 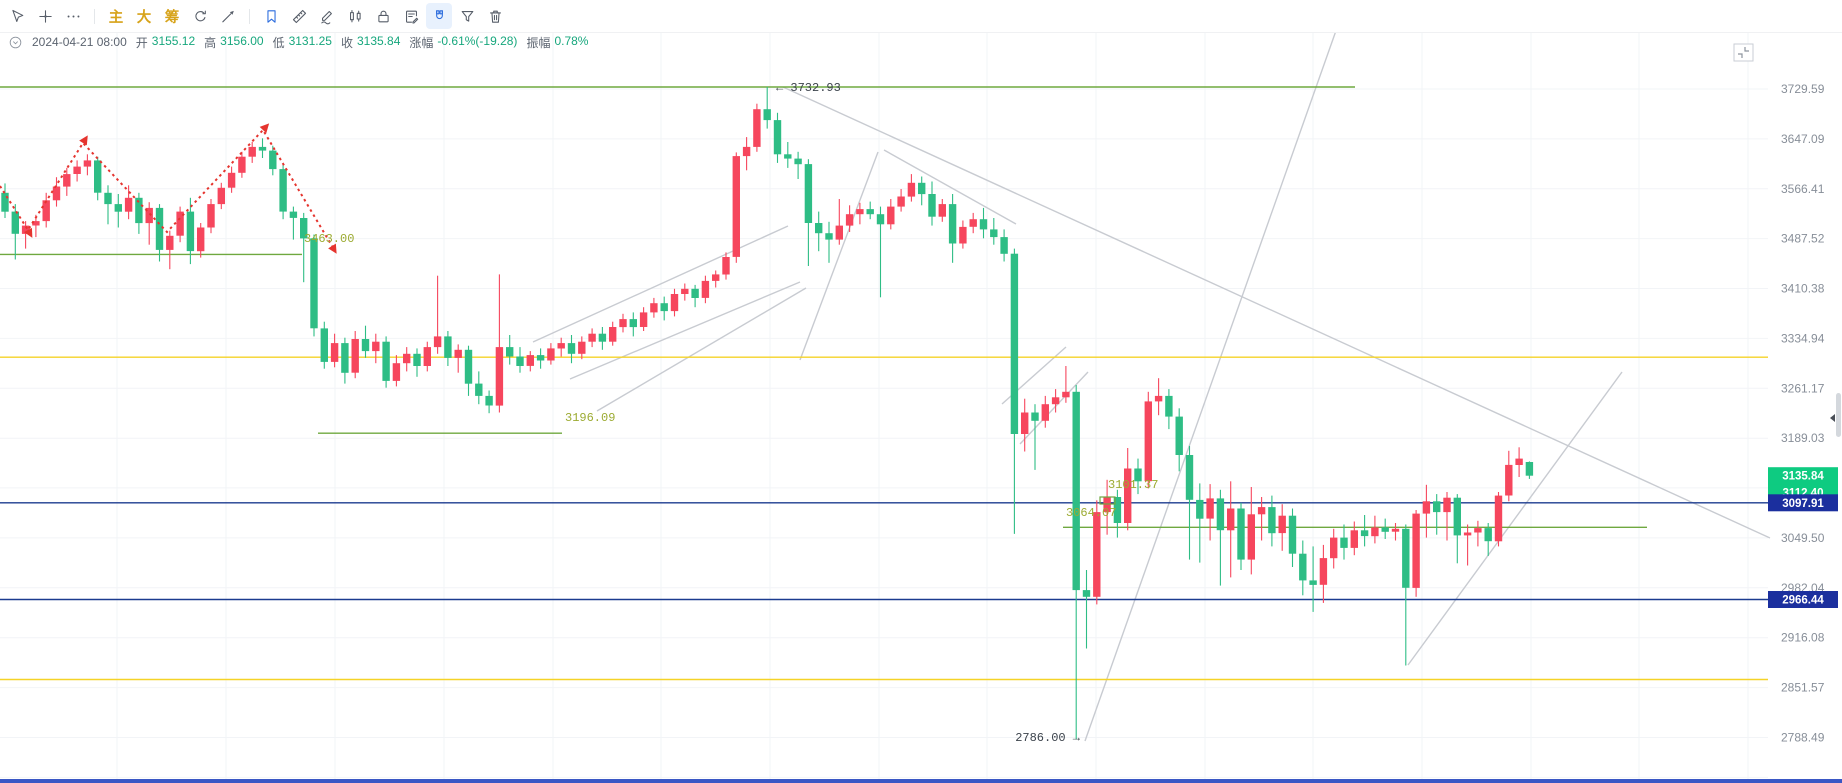 I want to click on lock-drawings-icon, so click(x=383, y=16).